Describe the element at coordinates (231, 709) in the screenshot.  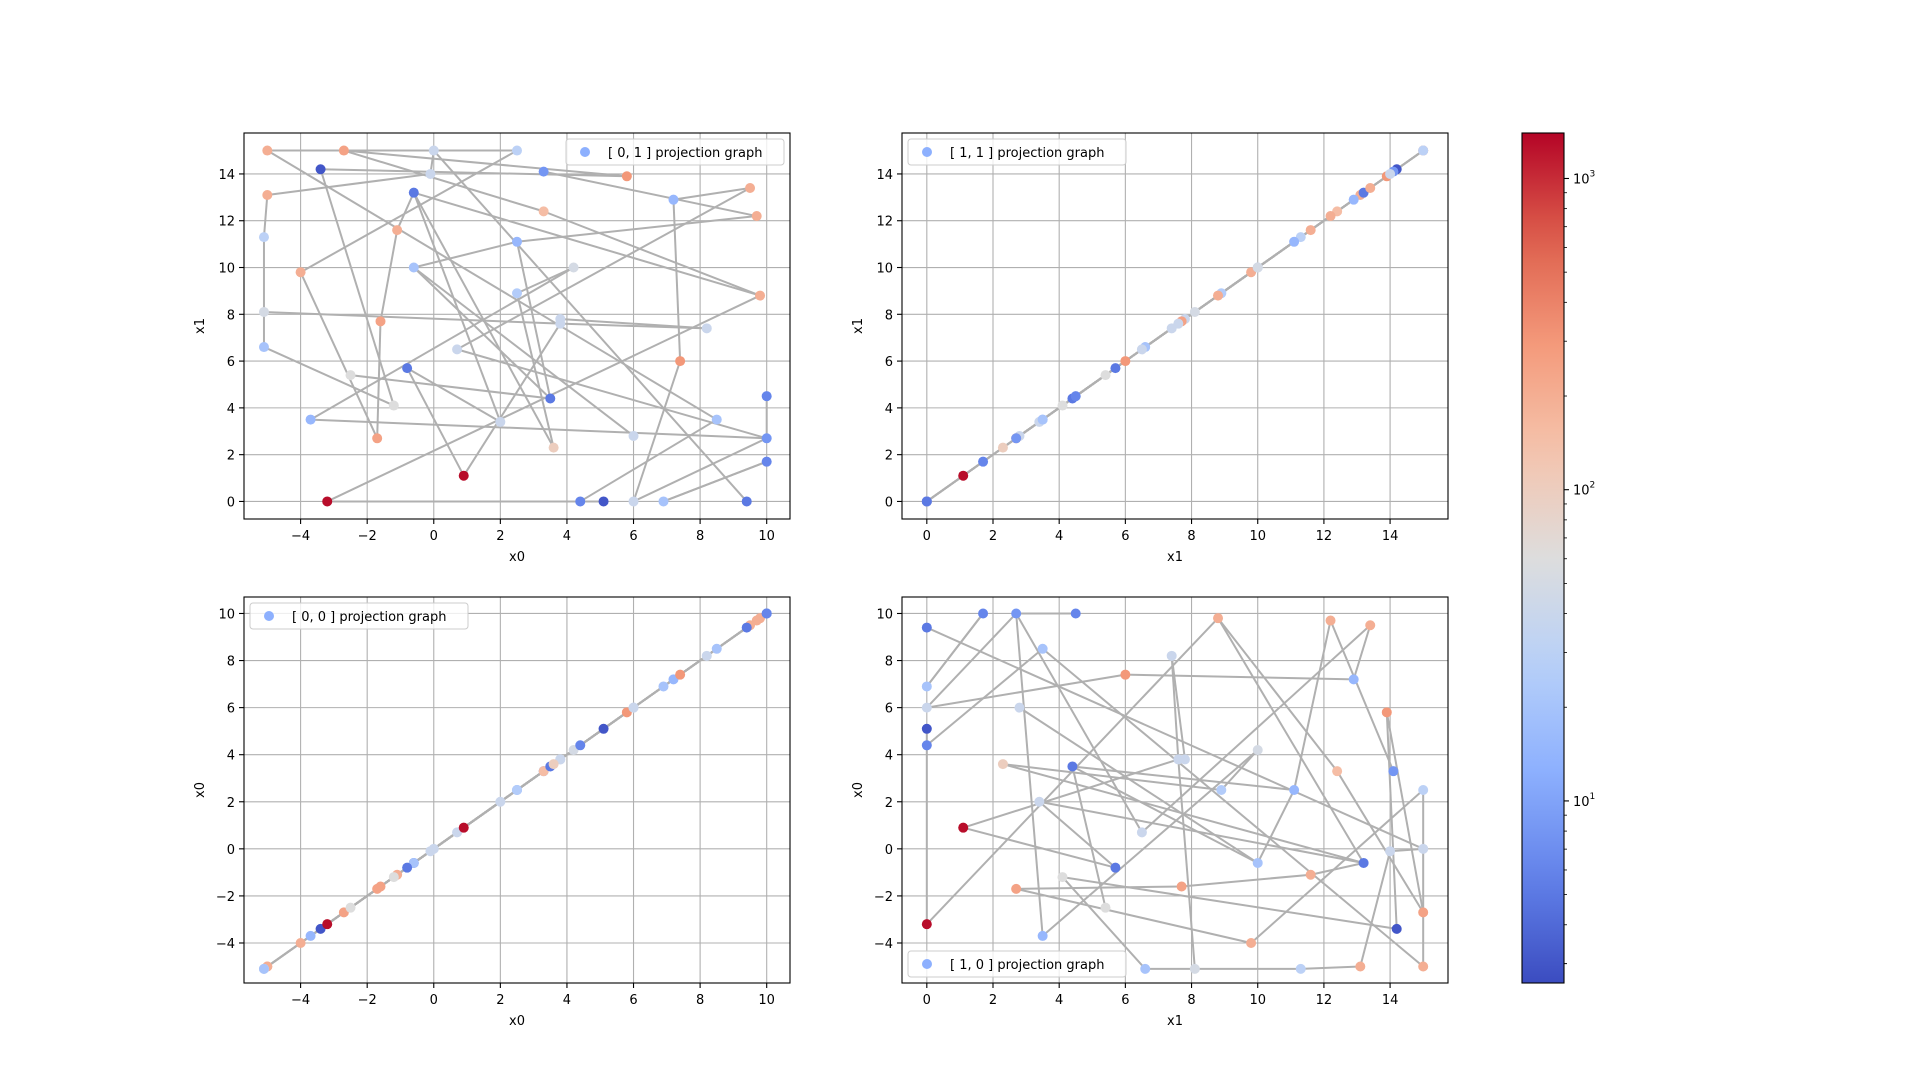
I see `y-tick-label: 6` at that location.